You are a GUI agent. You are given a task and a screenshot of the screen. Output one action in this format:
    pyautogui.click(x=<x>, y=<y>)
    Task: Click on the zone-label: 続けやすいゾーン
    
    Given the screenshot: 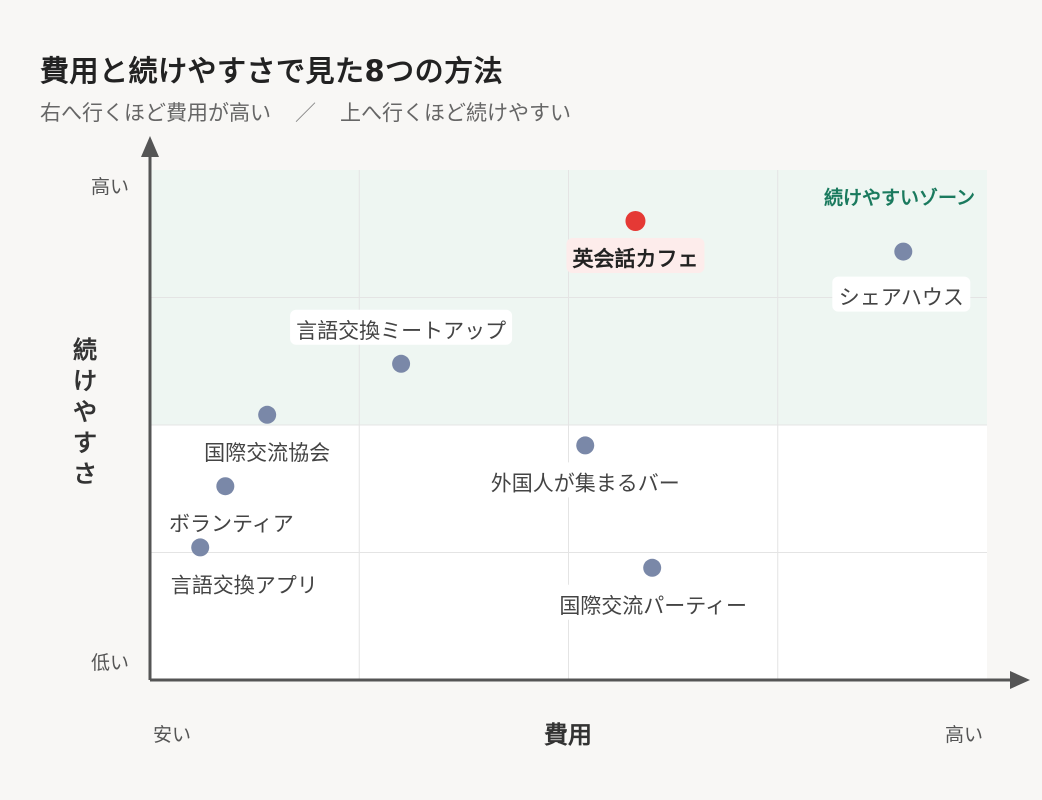 What is the action you would take?
    pyautogui.click(x=899, y=197)
    